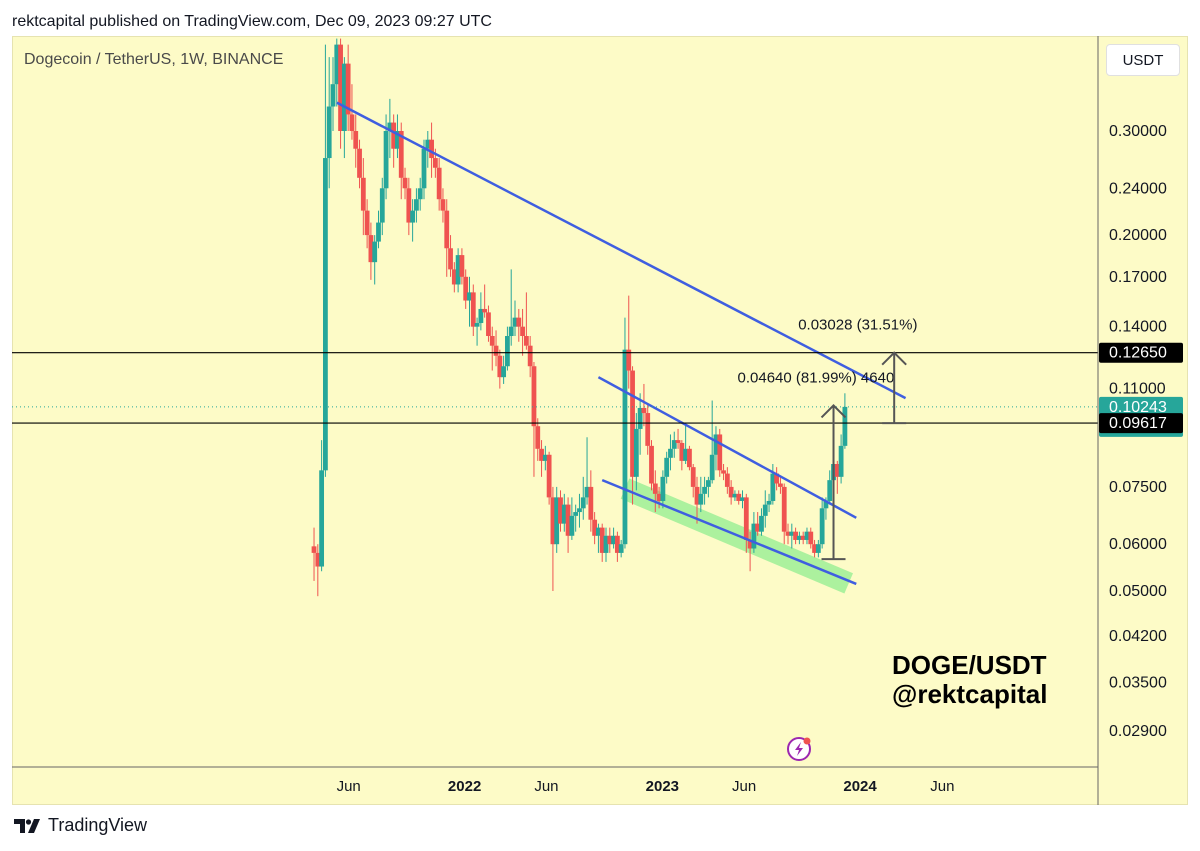 The height and width of the screenshot is (851, 1200). I want to click on watermark: DOGE/USDT @rektcapital, so click(969, 680).